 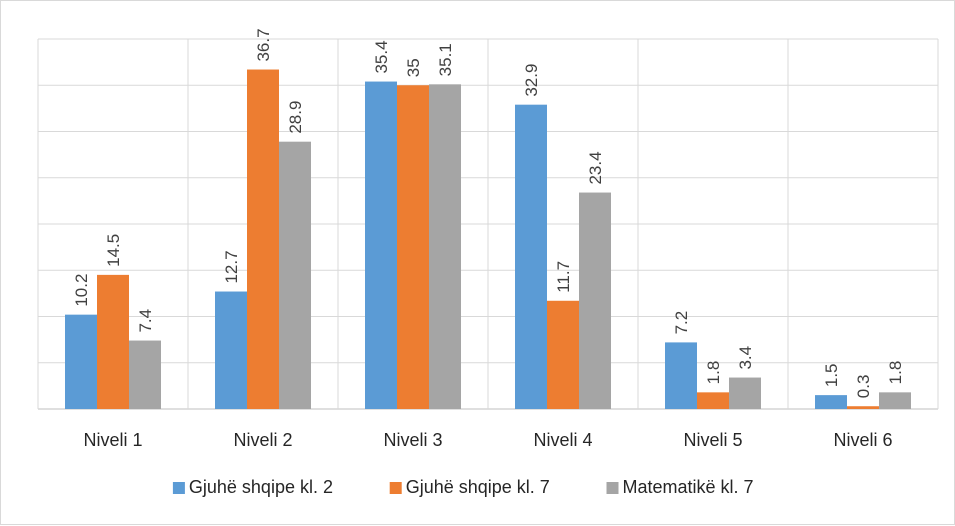 What do you see at coordinates (478, 487) in the screenshot?
I see `legend-label: Gjuhë shqipe kl. 7` at bounding box center [478, 487].